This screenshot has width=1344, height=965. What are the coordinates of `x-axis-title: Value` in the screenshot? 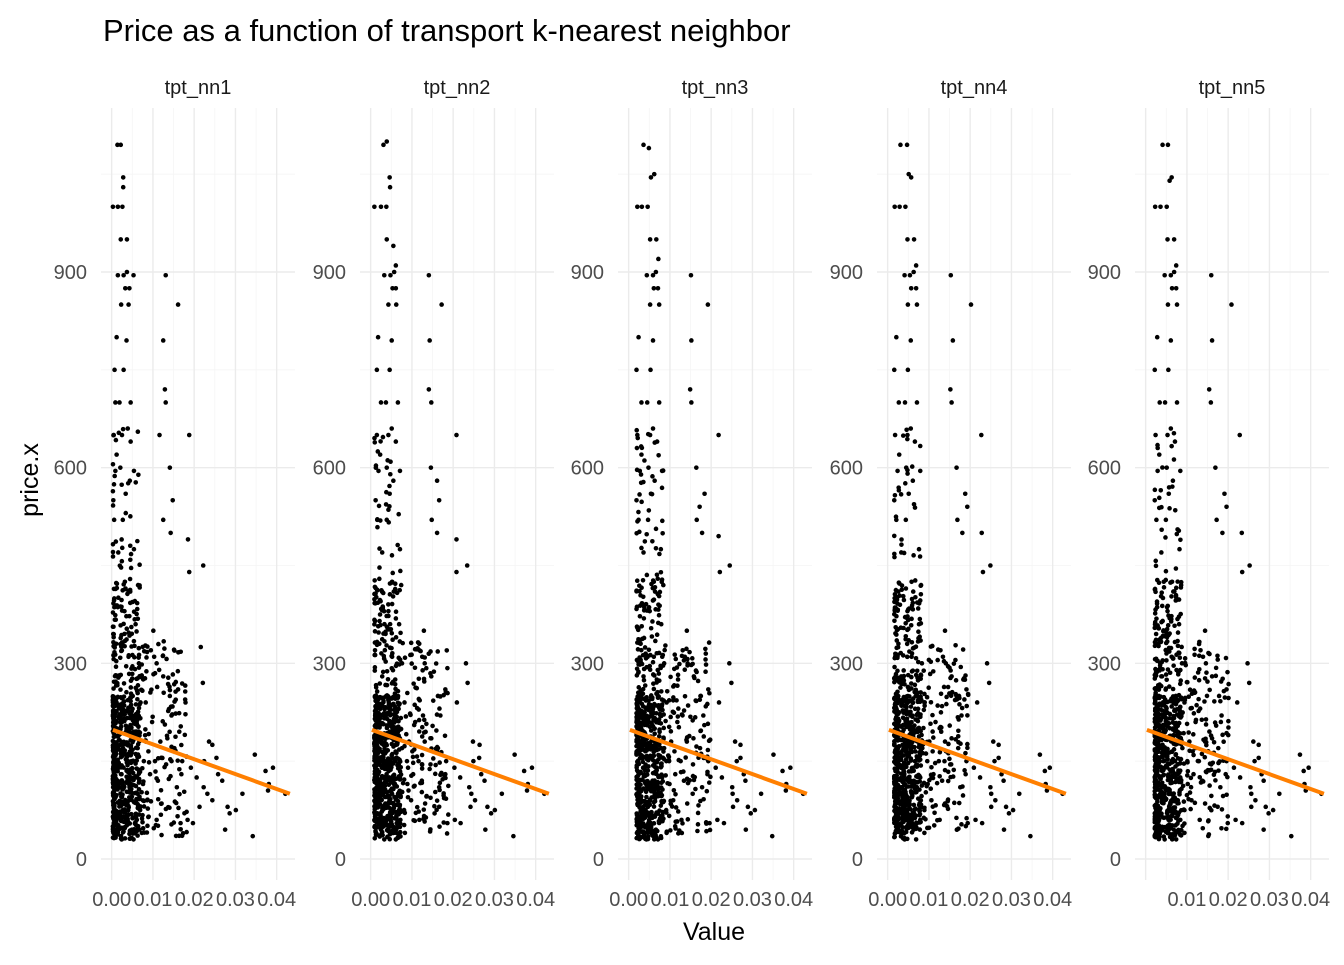 It's located at (714, 932).